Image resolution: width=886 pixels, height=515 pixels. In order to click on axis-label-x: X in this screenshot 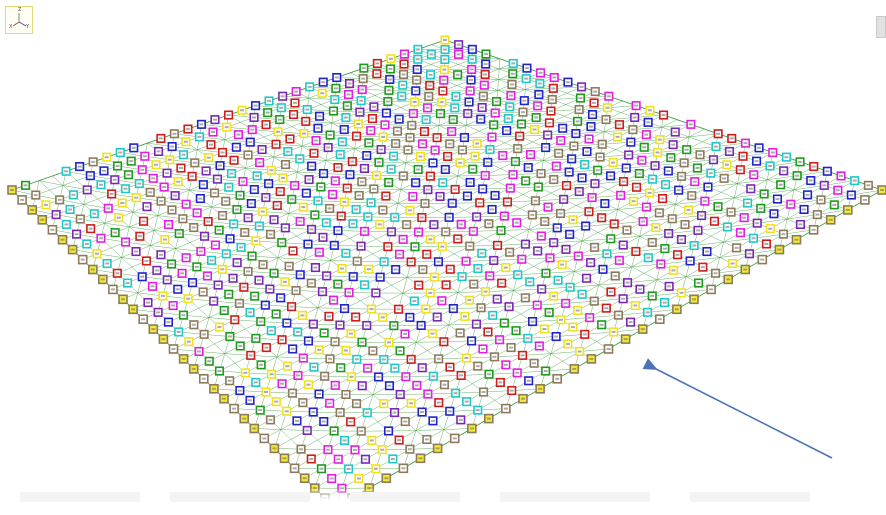, I will do `click(11, 27)`.